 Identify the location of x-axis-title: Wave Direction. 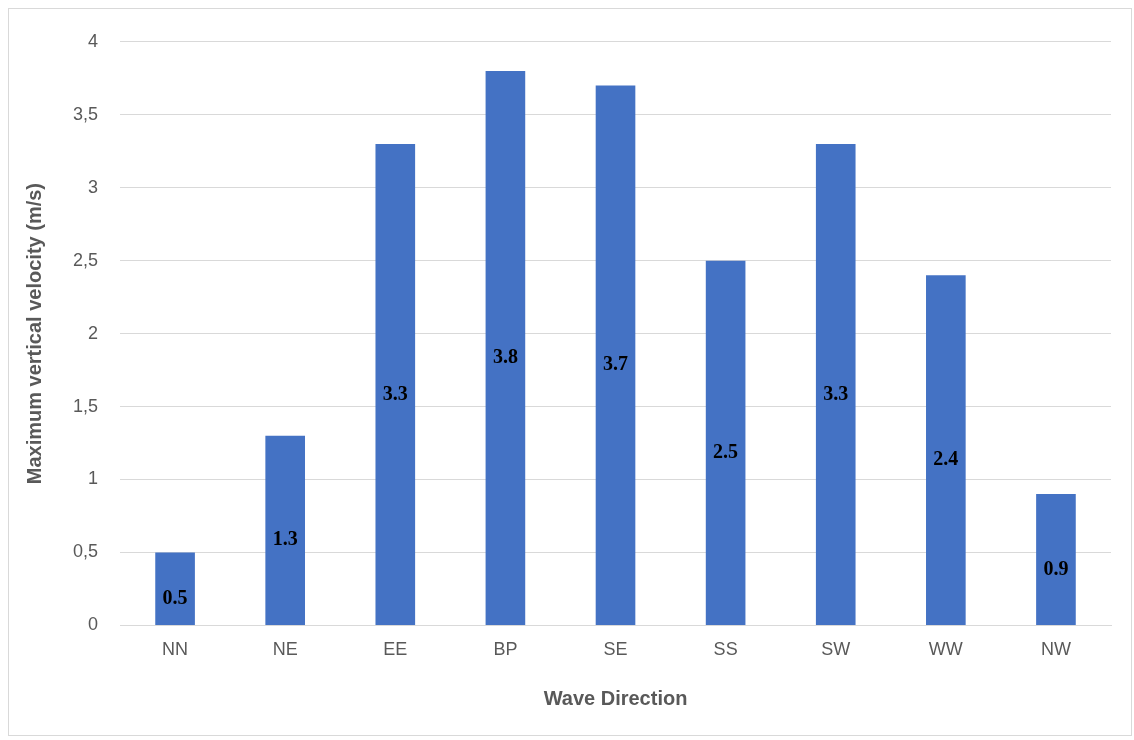
(615, 697).